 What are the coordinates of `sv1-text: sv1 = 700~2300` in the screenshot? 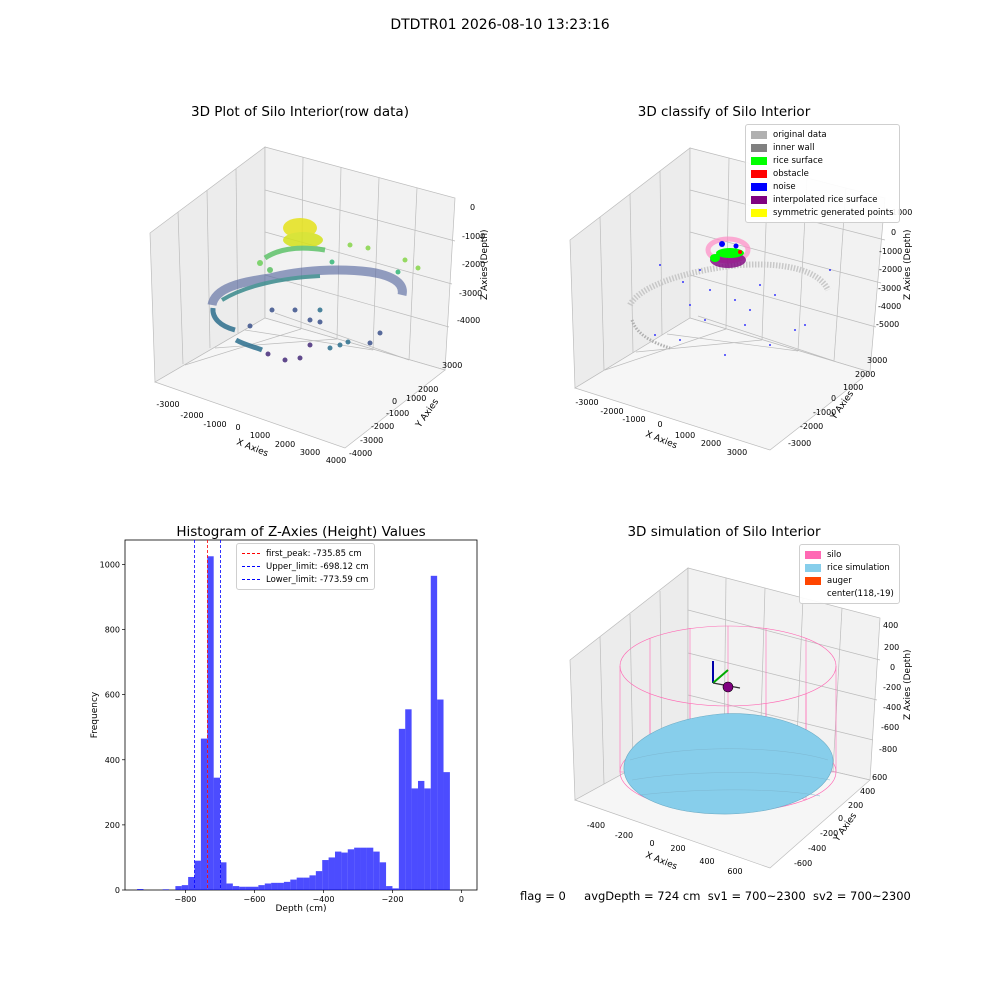 It's located at (756, 896).